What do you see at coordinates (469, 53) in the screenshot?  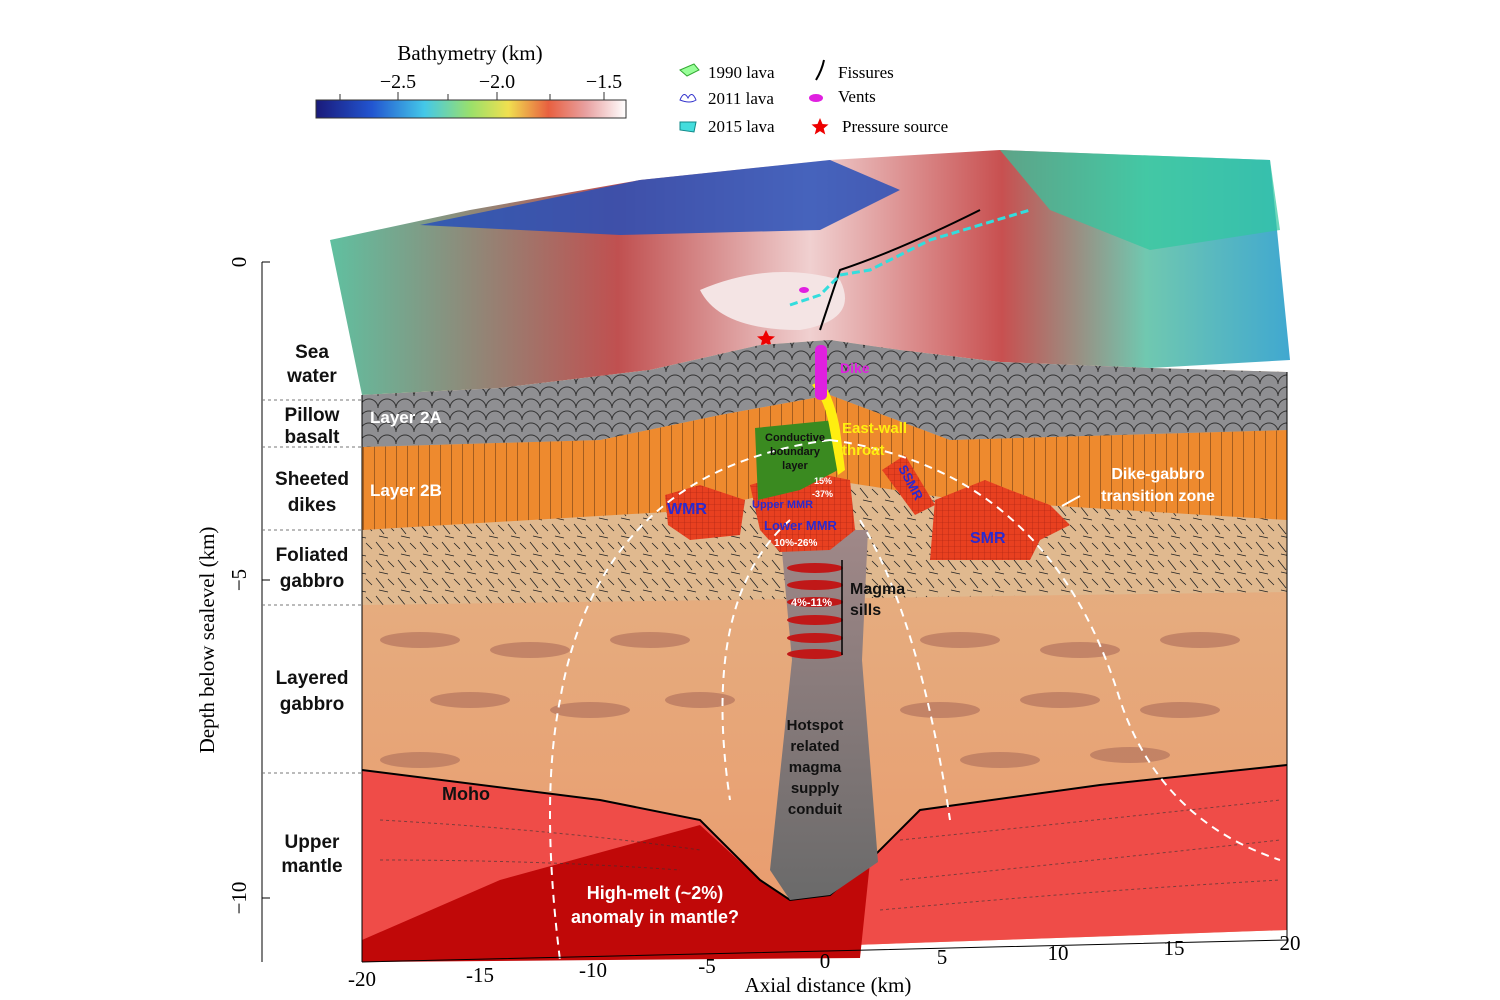 I see `colorbar-title: Bathymetry (km)` at bounding box center [469, 53].